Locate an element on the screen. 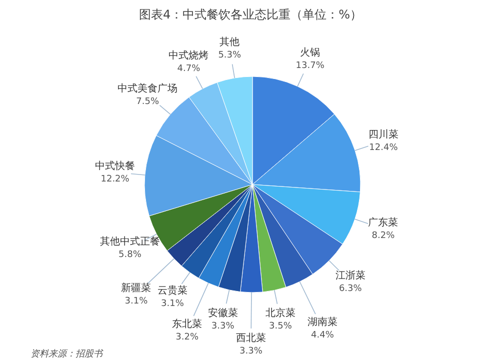  slice-label: 其他 is located at coordinates (230, 42).